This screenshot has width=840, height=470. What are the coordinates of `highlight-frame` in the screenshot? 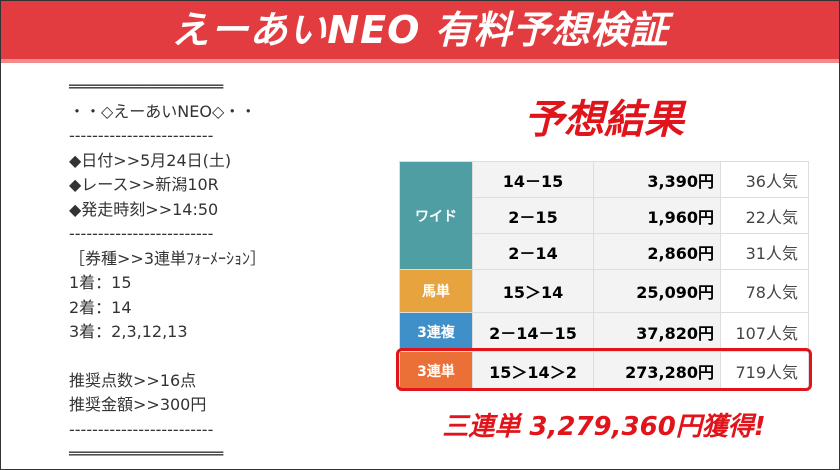 It's located at (604, 369).